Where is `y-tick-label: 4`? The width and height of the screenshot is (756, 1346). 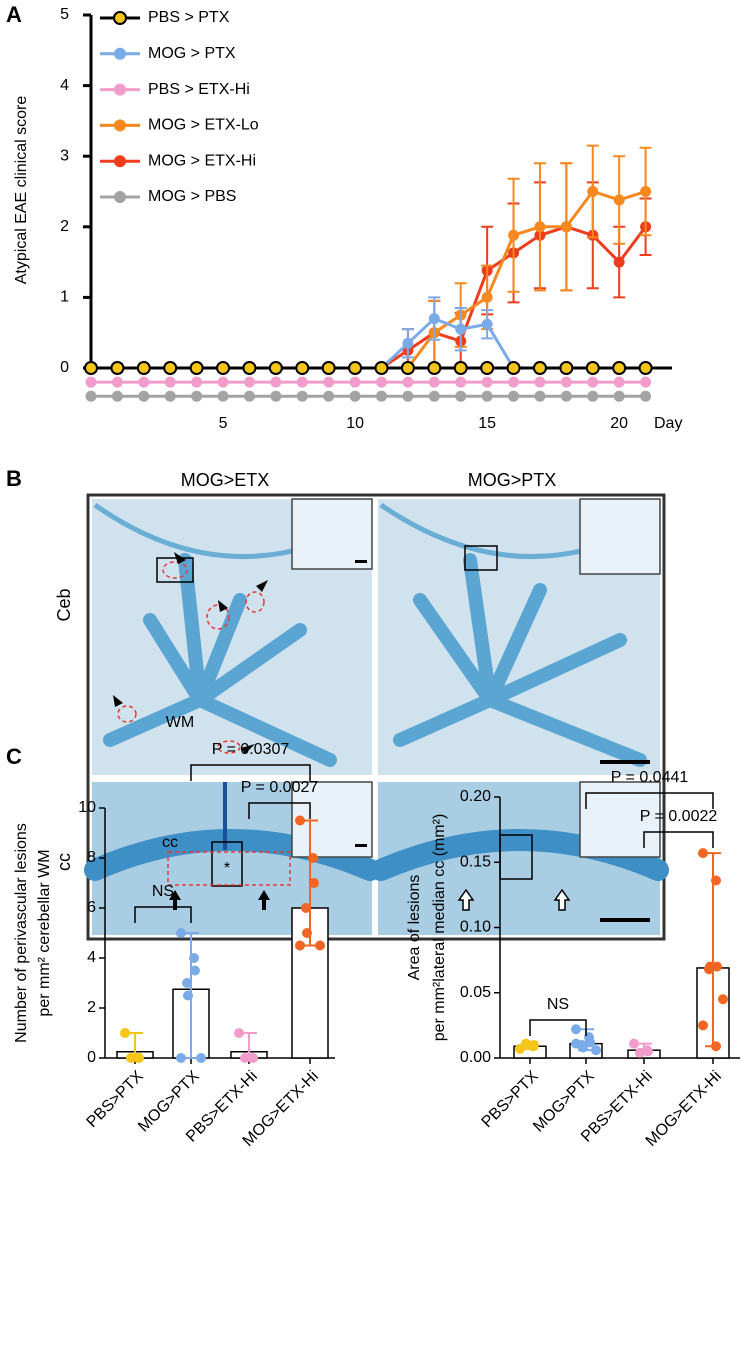 y-tick-label: 4 is located at coordinates (64, 85).